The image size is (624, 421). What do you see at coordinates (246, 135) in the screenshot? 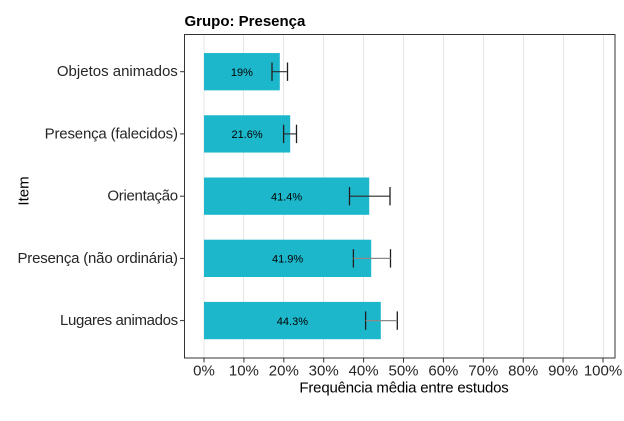
I see `svg-text: 21.6%` at bounding box center [246, 135].